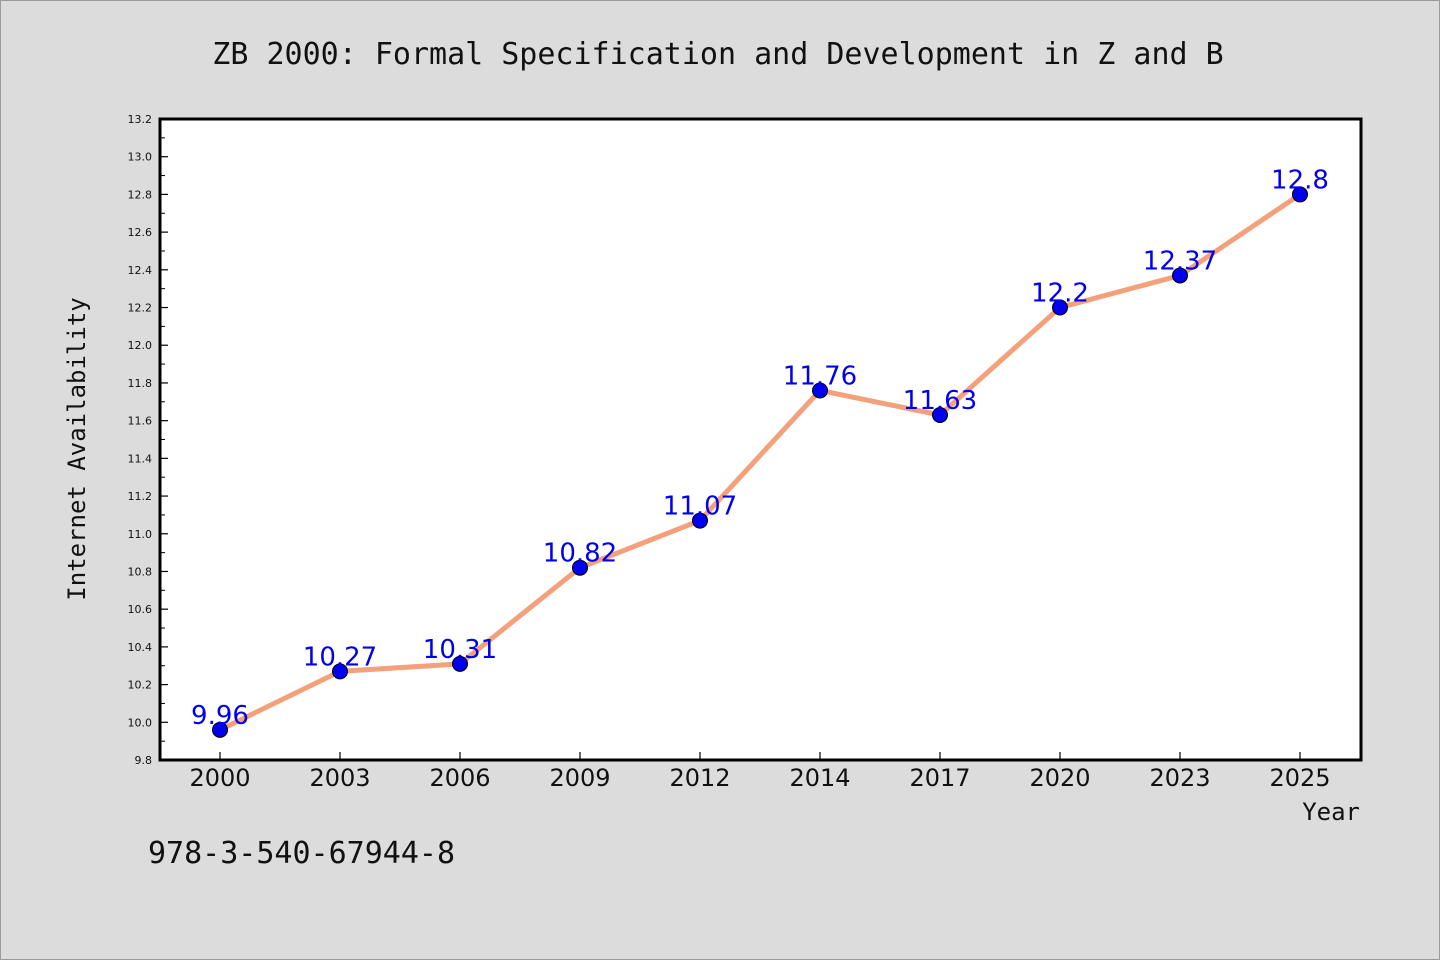  Describe the element at coordinates (220, 716) in the screenshot. I see `data-label: 9.96` at that location.